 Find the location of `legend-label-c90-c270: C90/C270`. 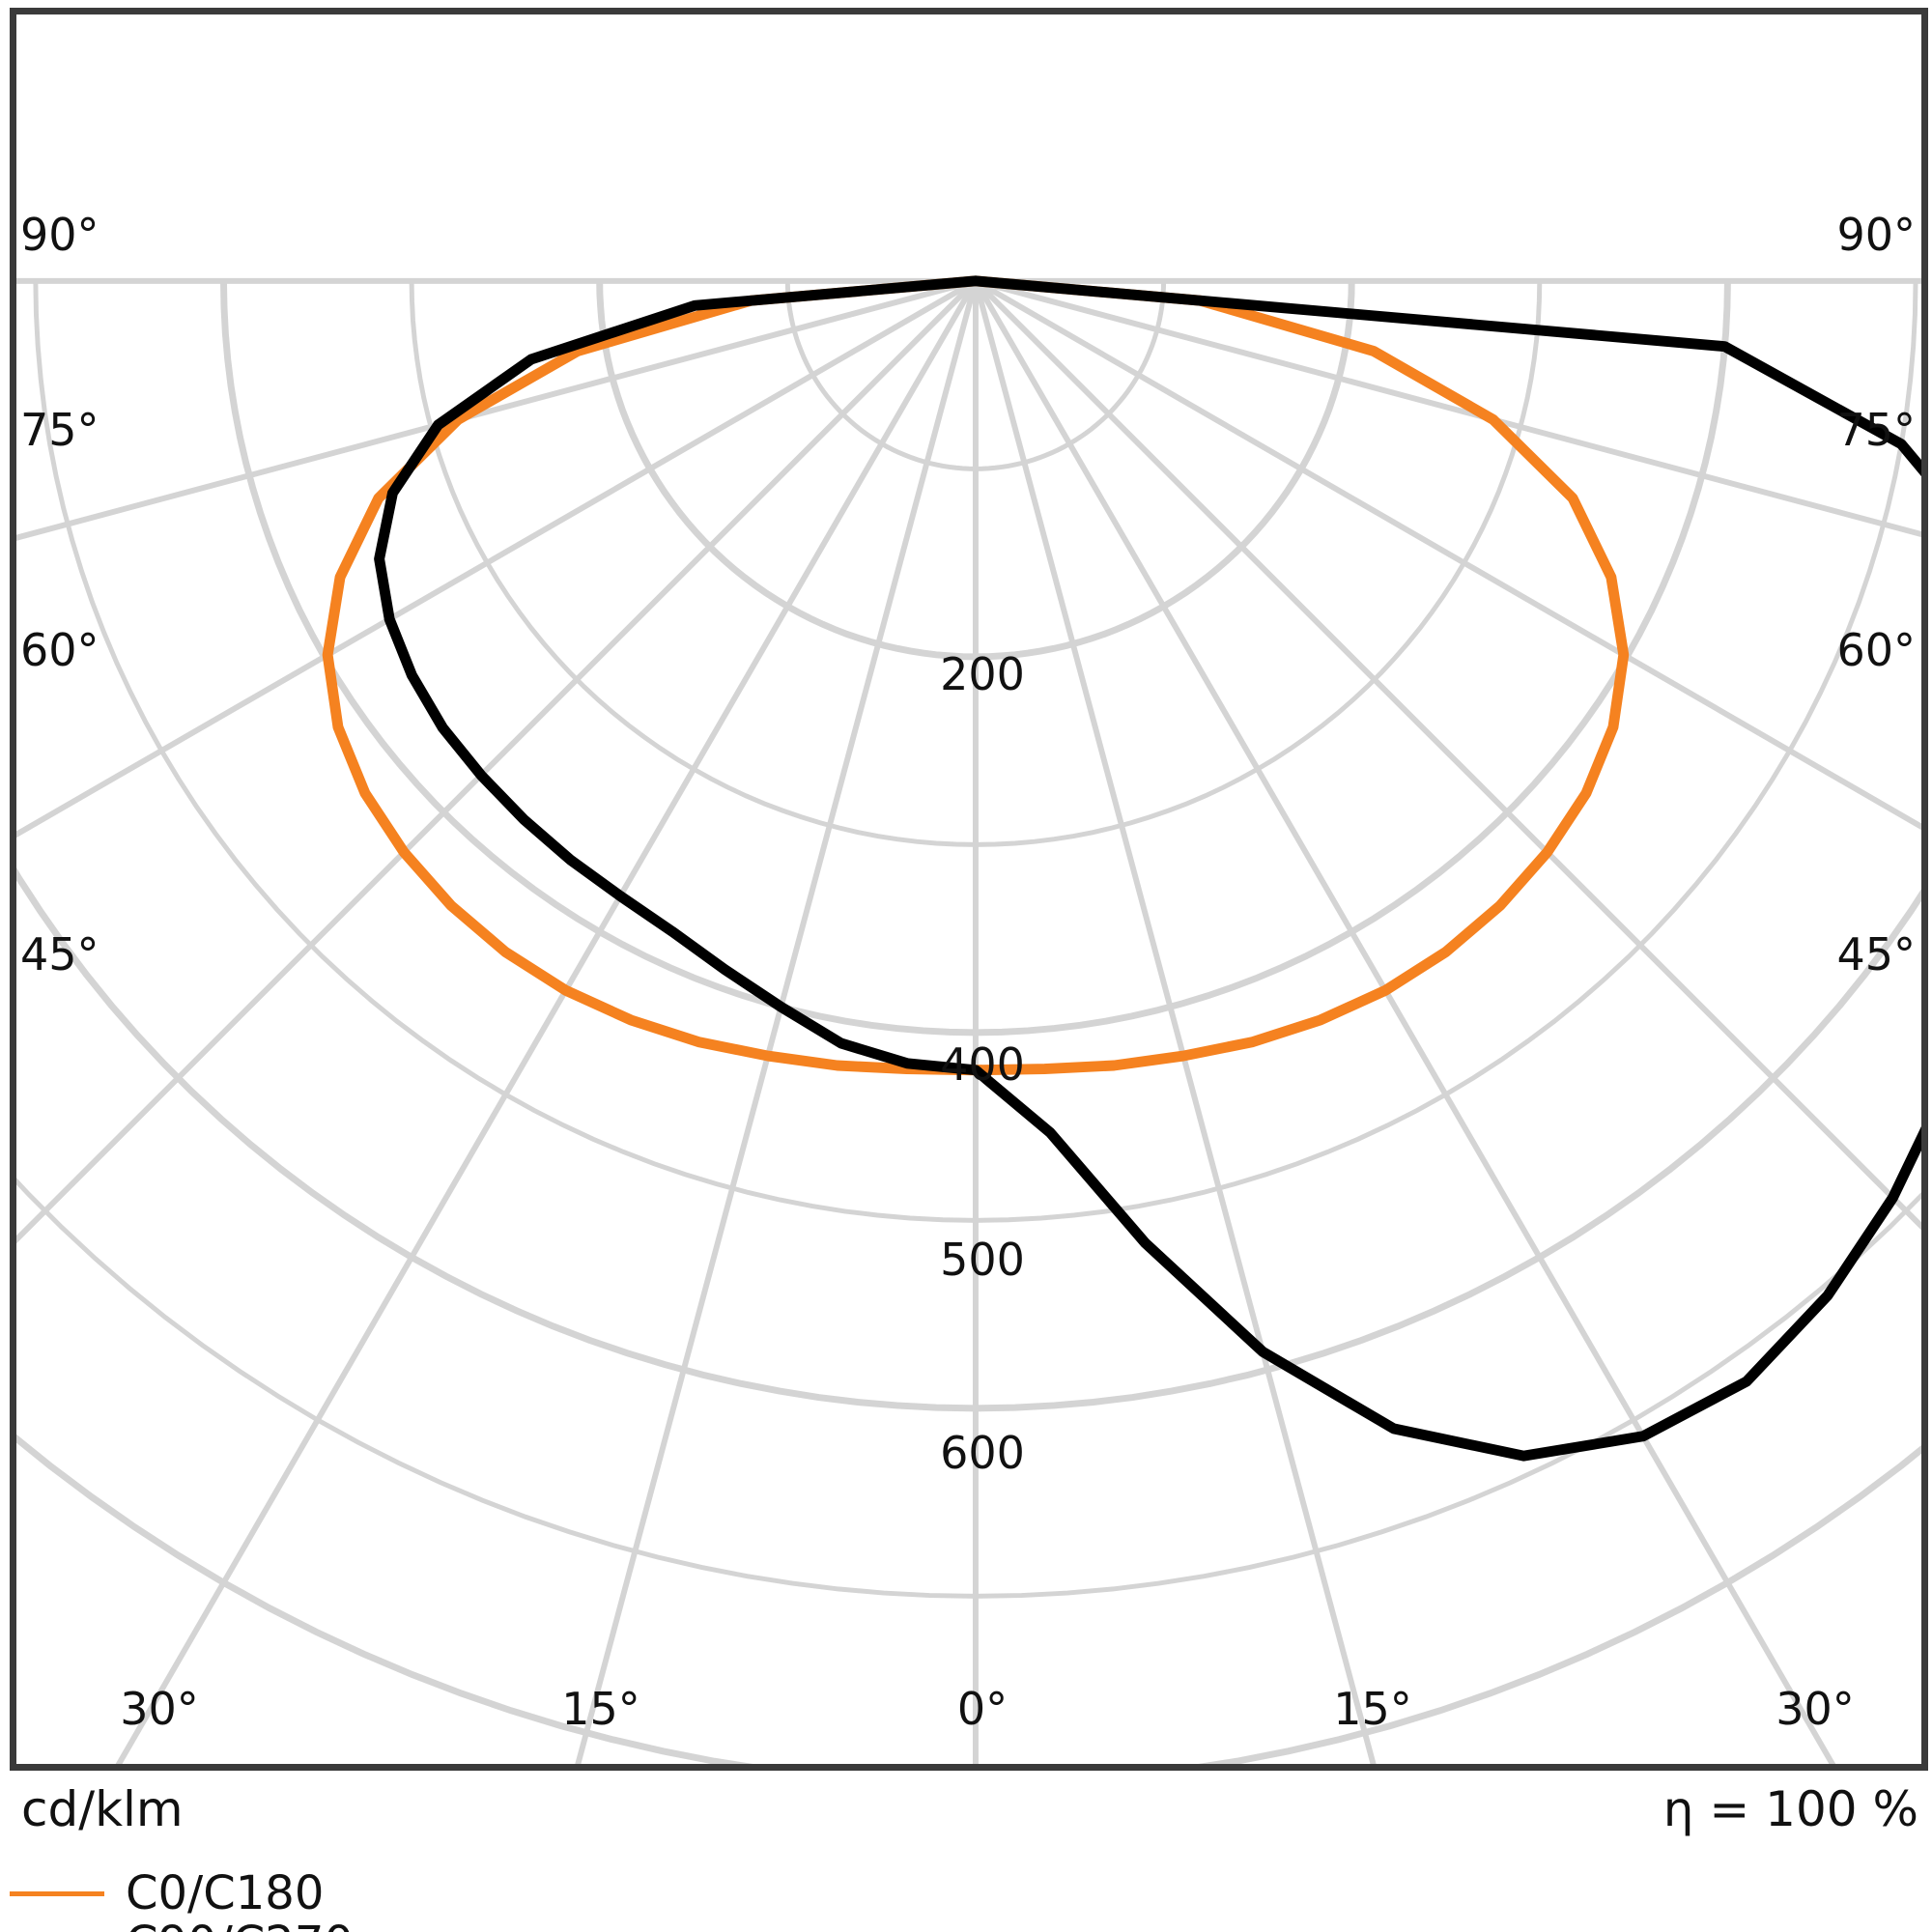

legend-label-c90-c270: C90/C270 is located at coordinates (240, 1926).